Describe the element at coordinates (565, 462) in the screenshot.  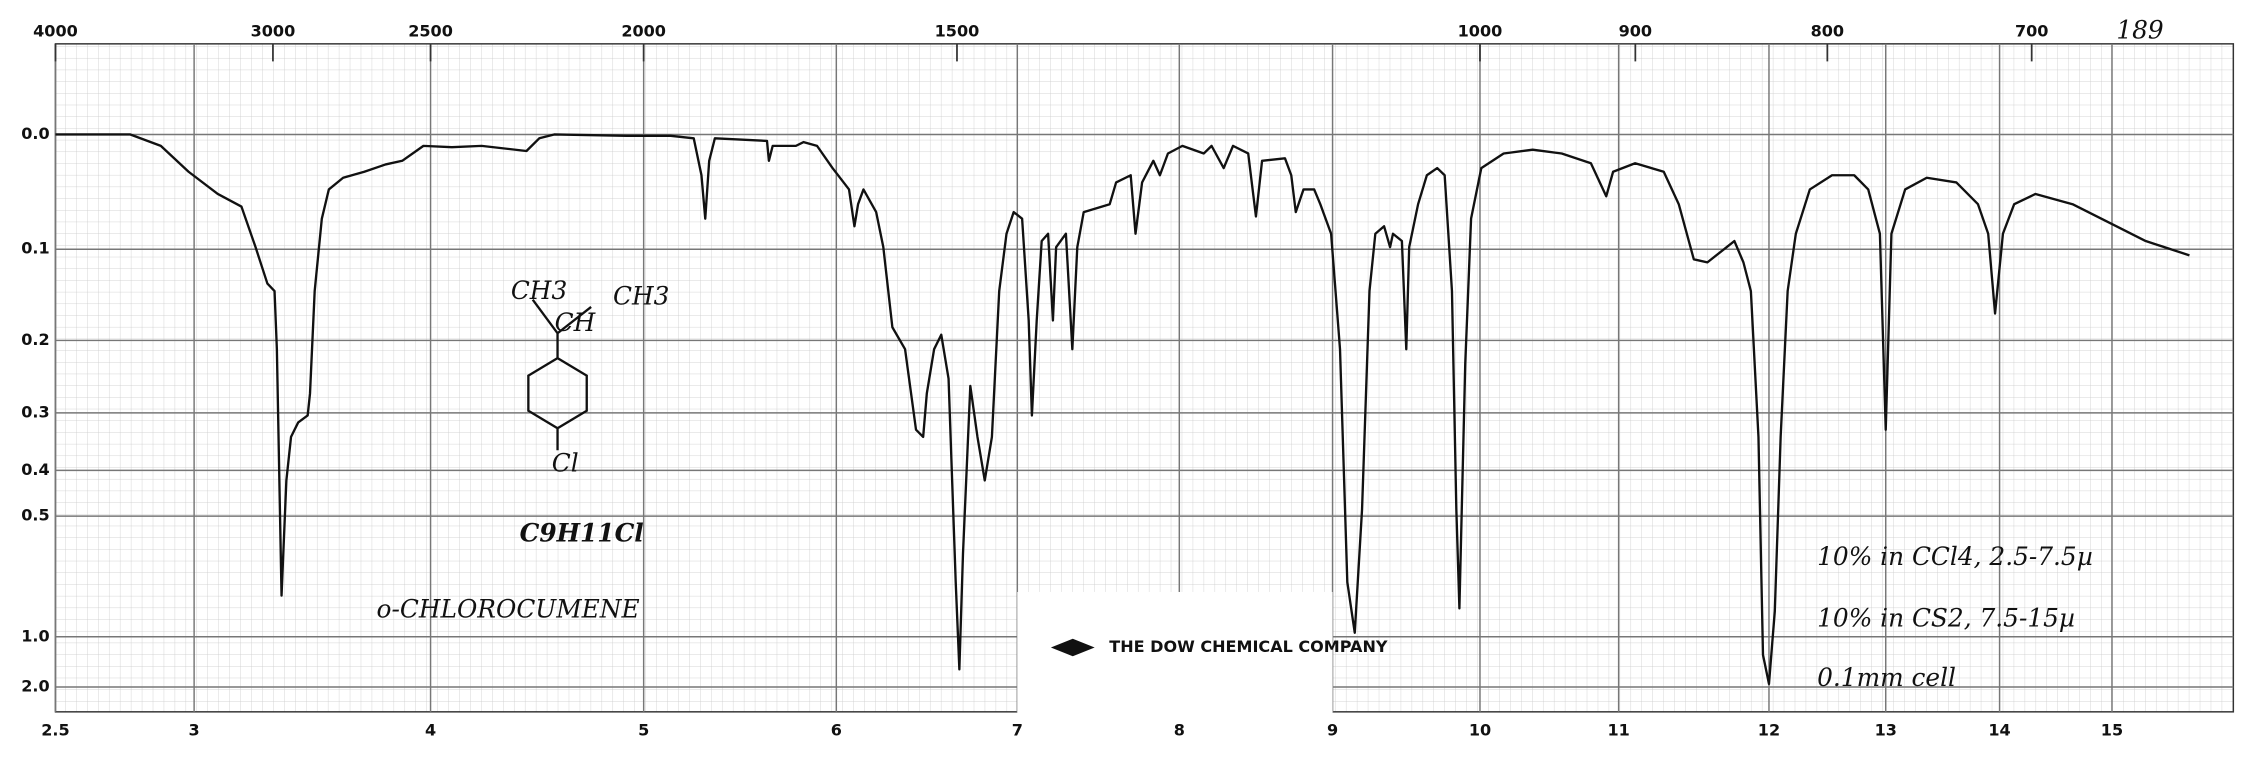
I see `structure-label: Cl` at that location.